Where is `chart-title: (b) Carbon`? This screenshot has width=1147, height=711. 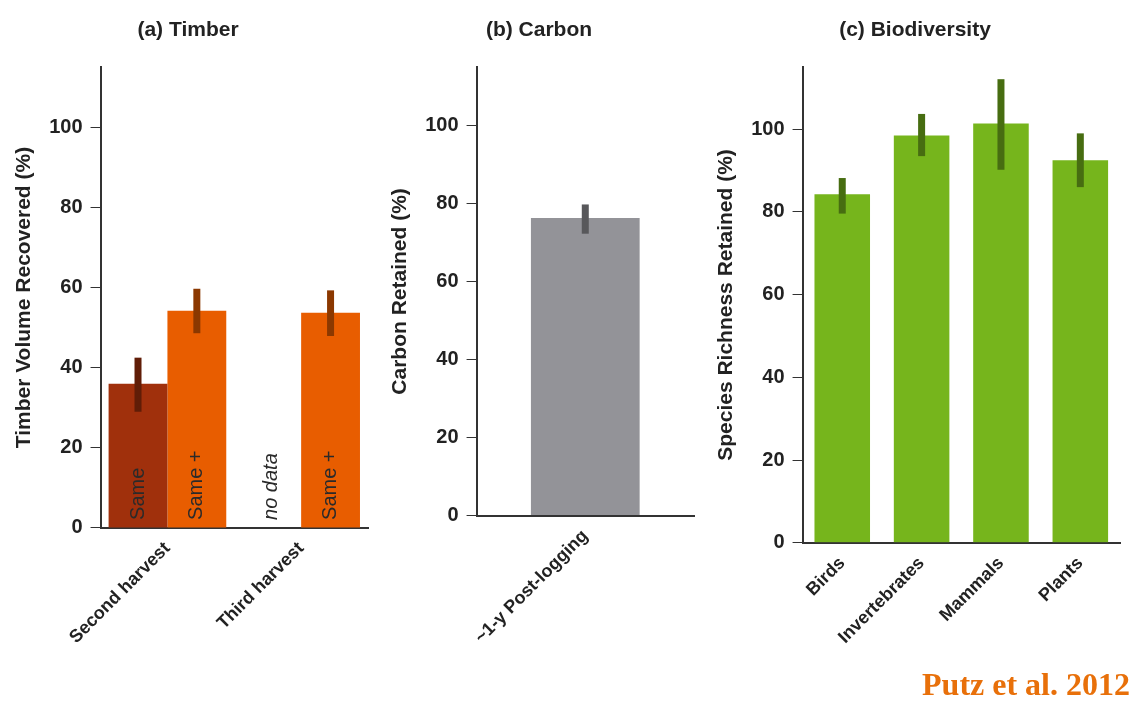 chart-title: (b) Carbon is located at coordinates (539, 29).